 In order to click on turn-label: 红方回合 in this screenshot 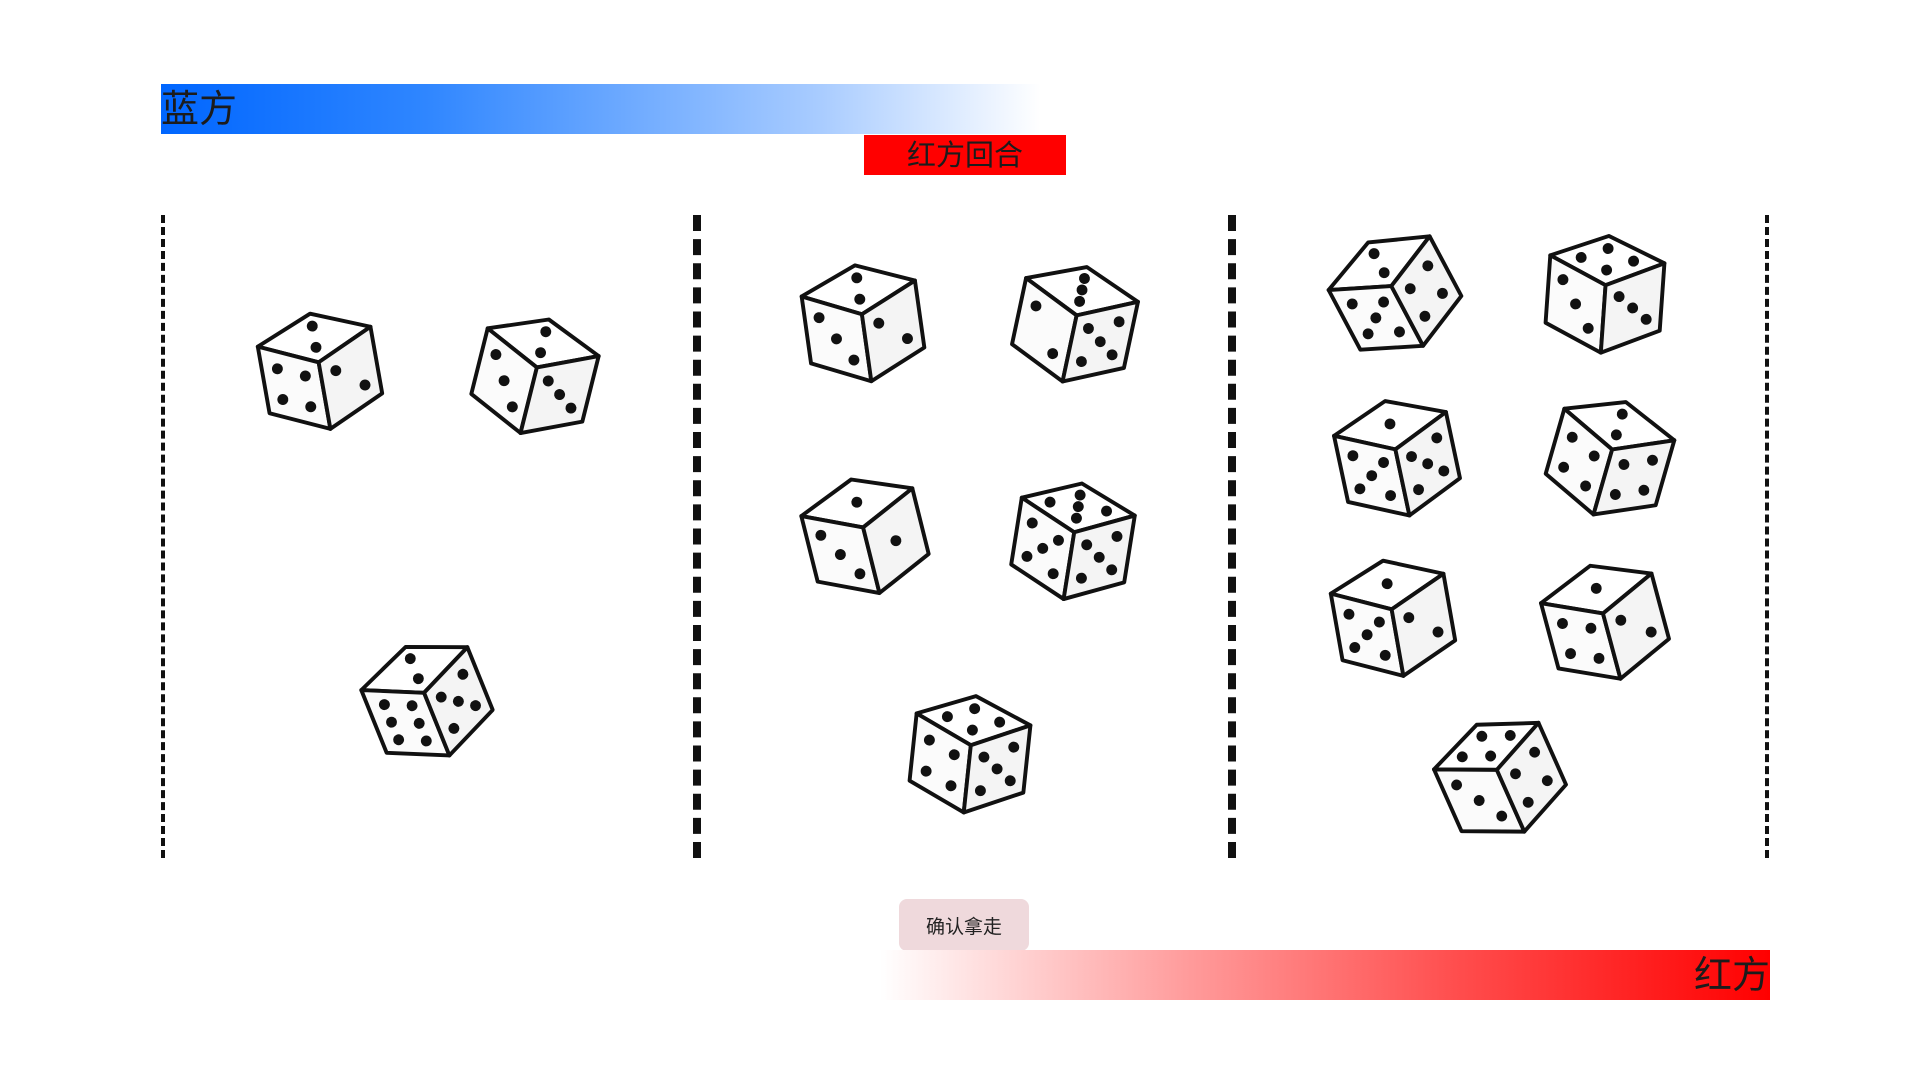, I will do `click(964, 155)`.